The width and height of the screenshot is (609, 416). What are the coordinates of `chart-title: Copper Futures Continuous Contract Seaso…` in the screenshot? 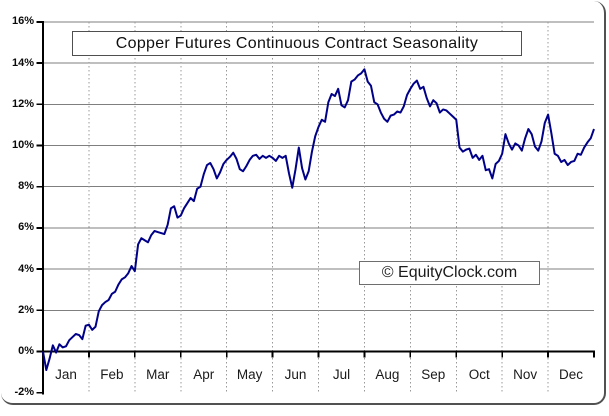 It's located at (297, 43).